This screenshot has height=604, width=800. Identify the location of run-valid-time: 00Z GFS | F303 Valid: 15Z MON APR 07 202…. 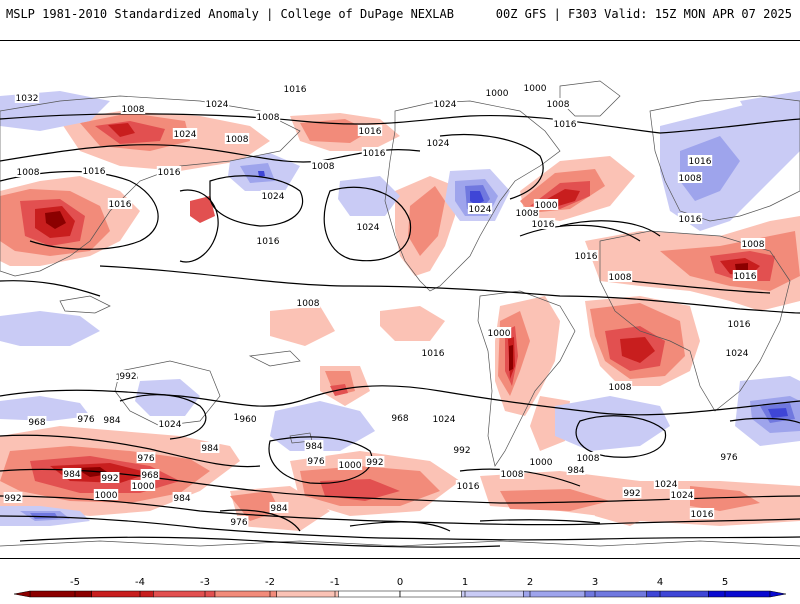
(643, 14).